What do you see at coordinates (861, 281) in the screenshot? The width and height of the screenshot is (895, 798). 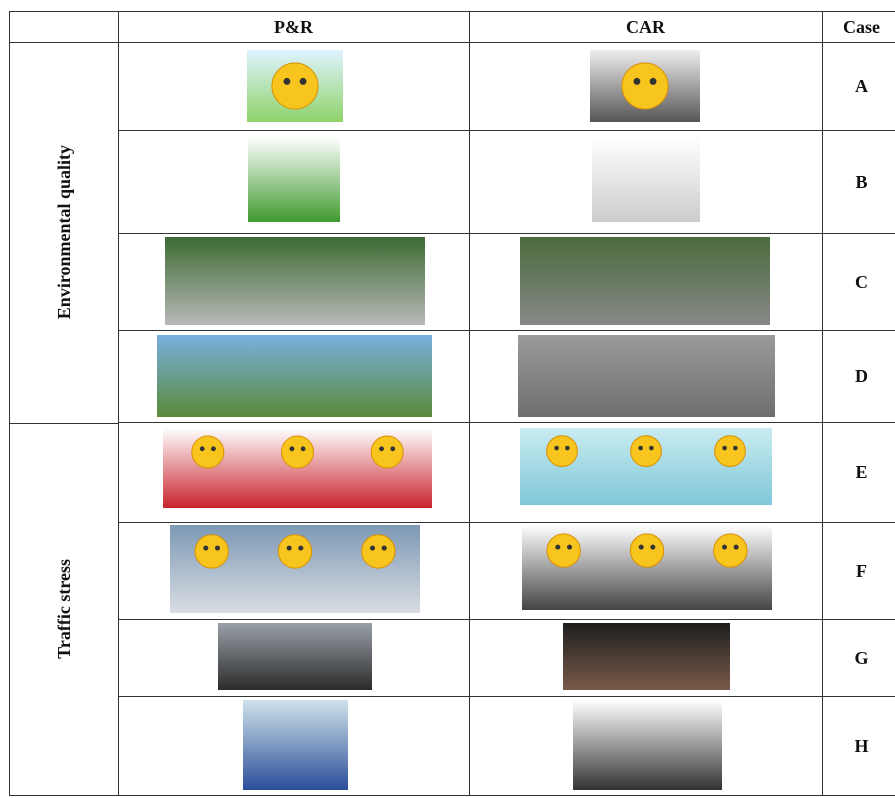 I see `case-label: C` at bounding box center [861, 281].